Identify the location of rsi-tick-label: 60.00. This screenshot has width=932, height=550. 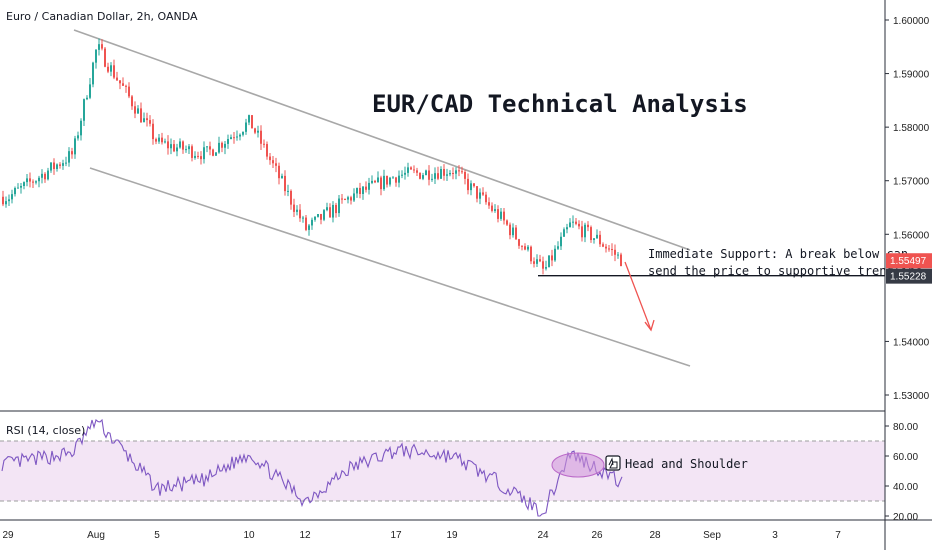
(905, 457).